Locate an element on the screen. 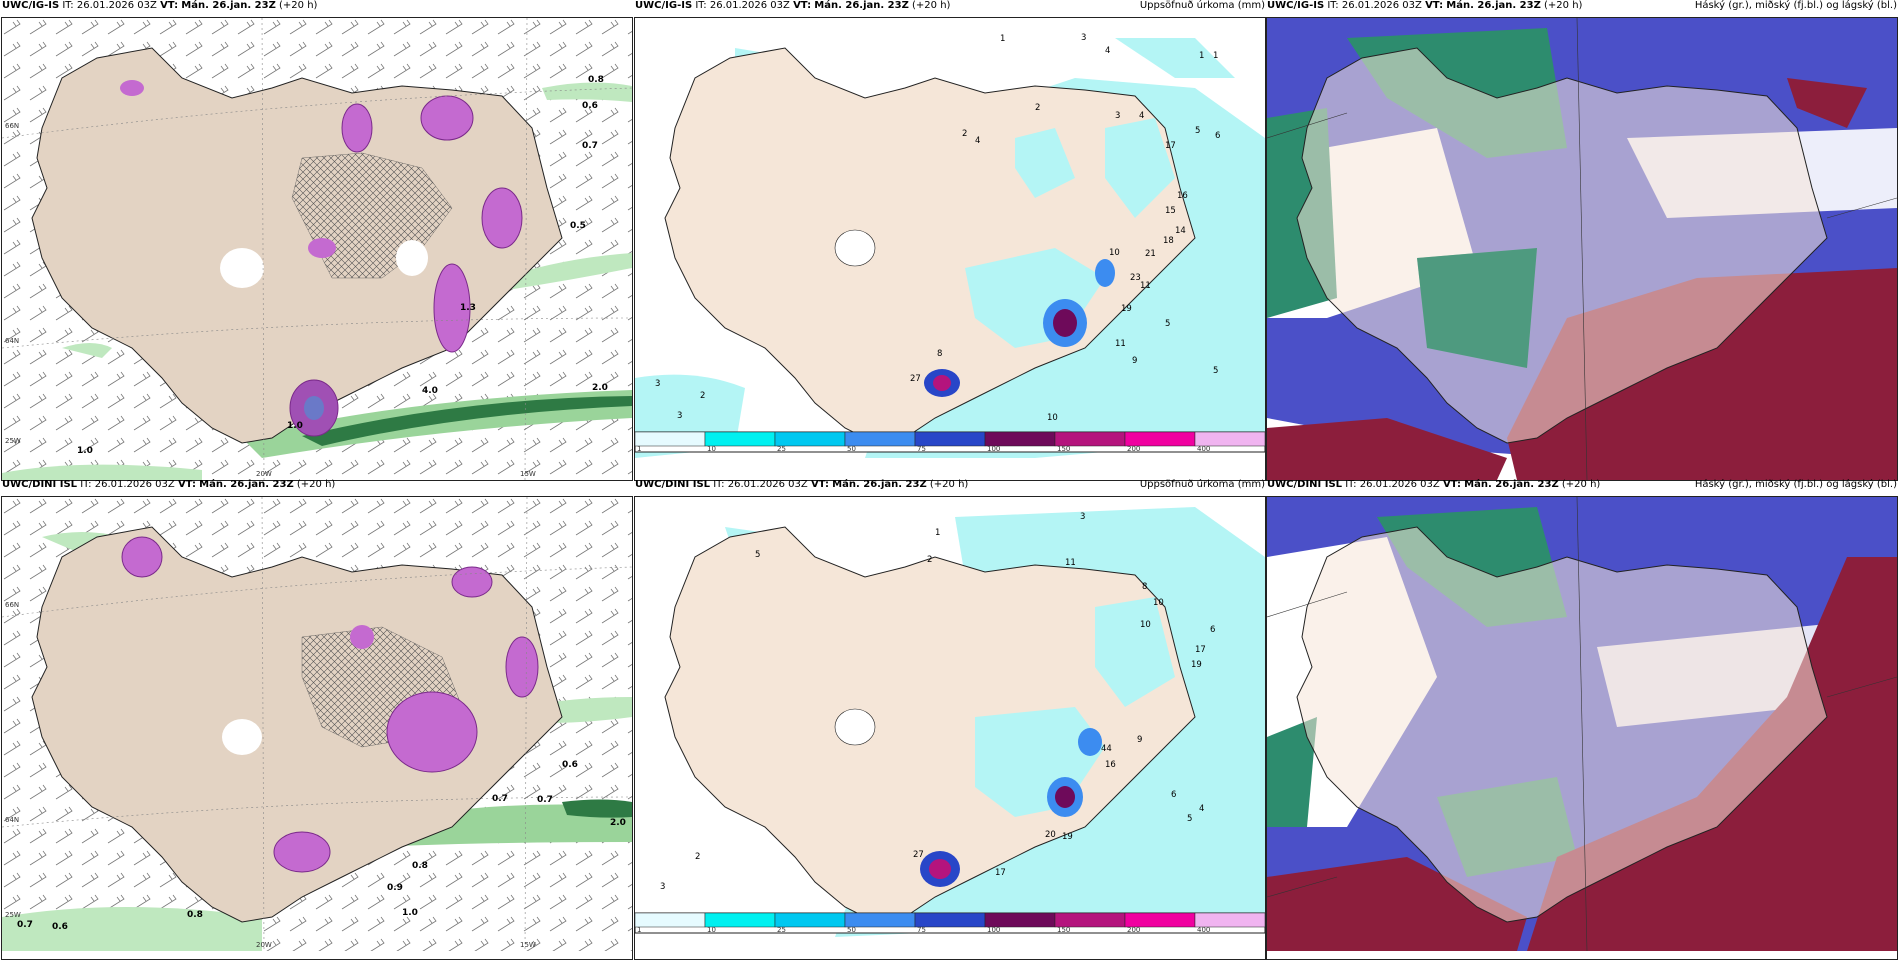 This screenshot has height=960, width=1900. iceland-land is located at coordinates (930, 724).